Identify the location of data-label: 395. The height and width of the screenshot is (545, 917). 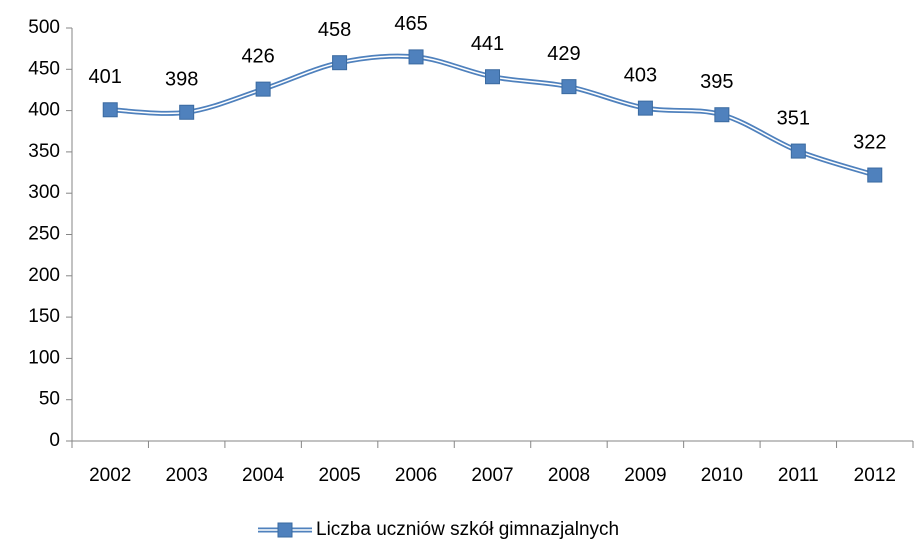
(716, 82).